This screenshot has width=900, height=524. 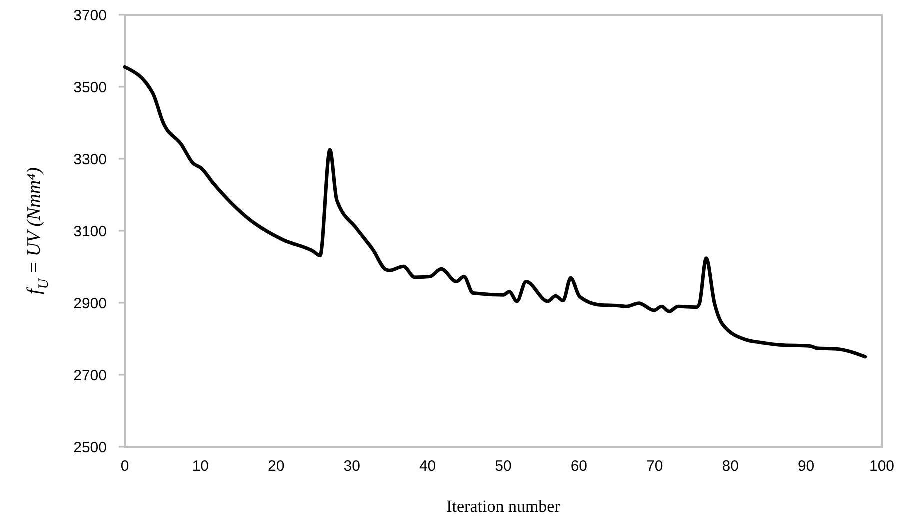 What do you see at coordinates (882, 466) in the screenshot?
I see `x-tick-label: 100` at bounding box center [882, 466].